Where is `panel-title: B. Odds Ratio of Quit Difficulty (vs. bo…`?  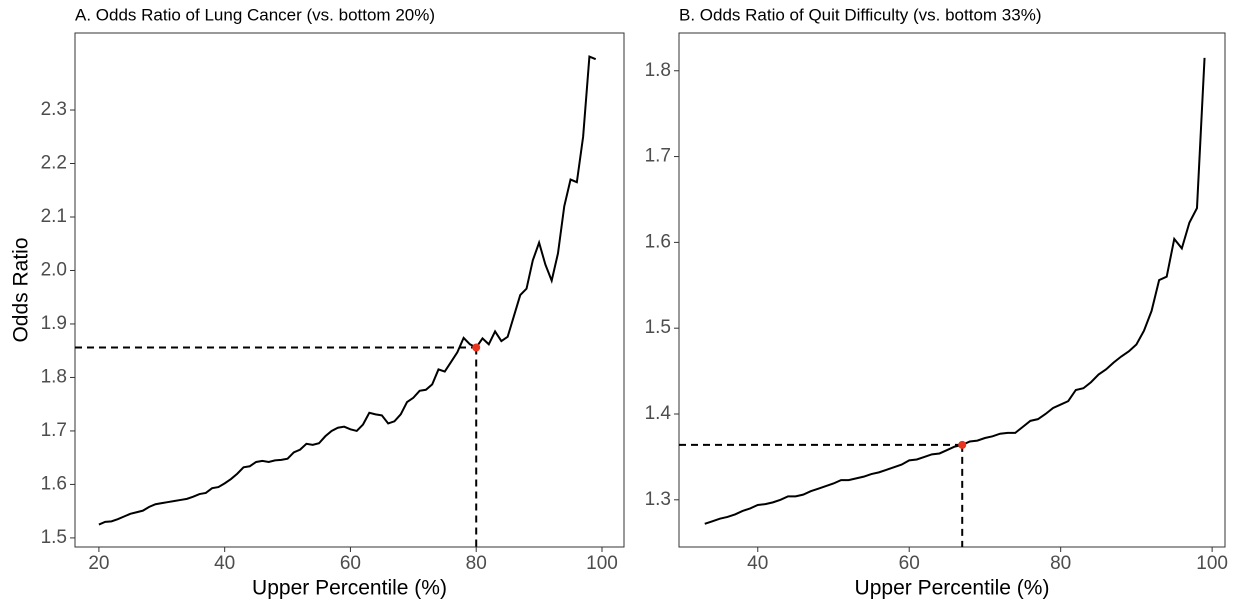 panel-title: B. Odds Ratio of Quit Difficulty (vs. bo… is located at coordinates (860, 14).